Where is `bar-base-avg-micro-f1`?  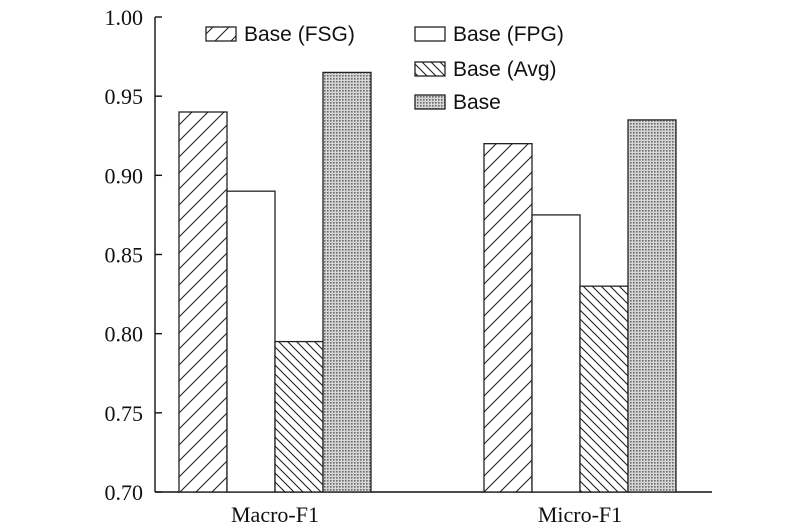 bar-base-avg-micro-f1 is located at coordinates (604, 389).